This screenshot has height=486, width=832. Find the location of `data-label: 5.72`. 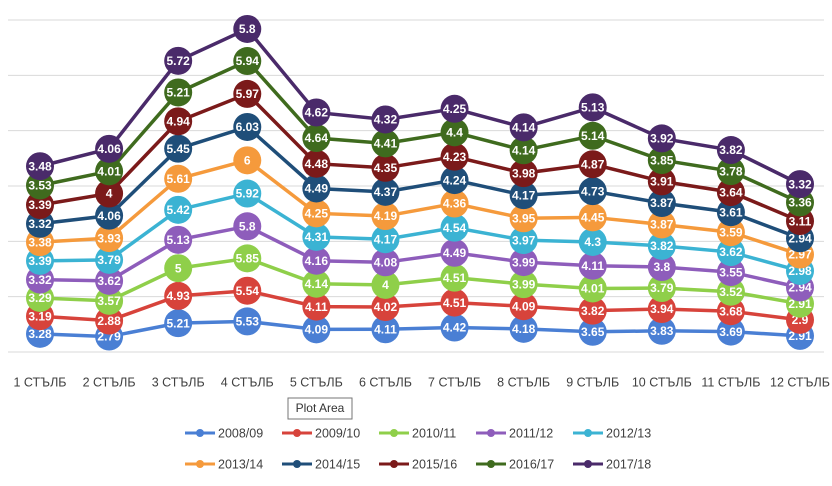

data-label: 5.72 is located at coordinates (179, 61).